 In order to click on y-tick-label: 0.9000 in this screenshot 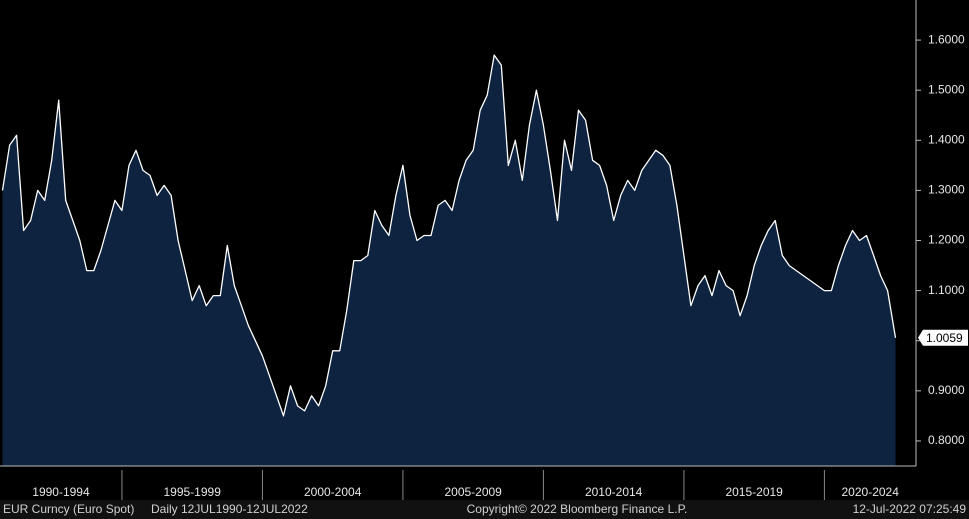, I will do `click(946, 390)`.